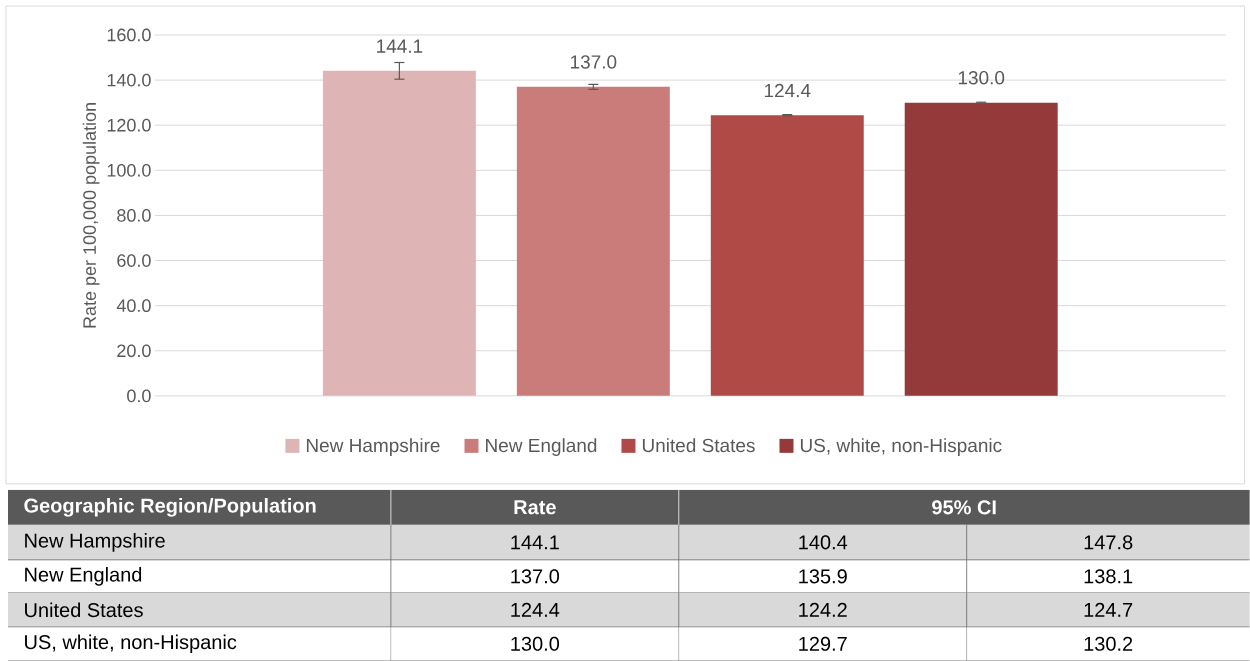 This screenshot has width=1250, height=661. Describe the element at coordinates (134, 351) in the screenshot. I see `y-tick-label: 20.0` at that location.